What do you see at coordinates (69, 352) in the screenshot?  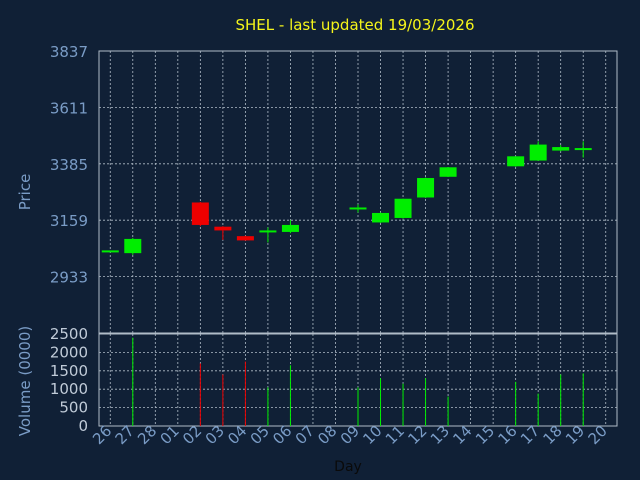 I see `volume-tick-label: 2000` at bounding box center [69, 352].